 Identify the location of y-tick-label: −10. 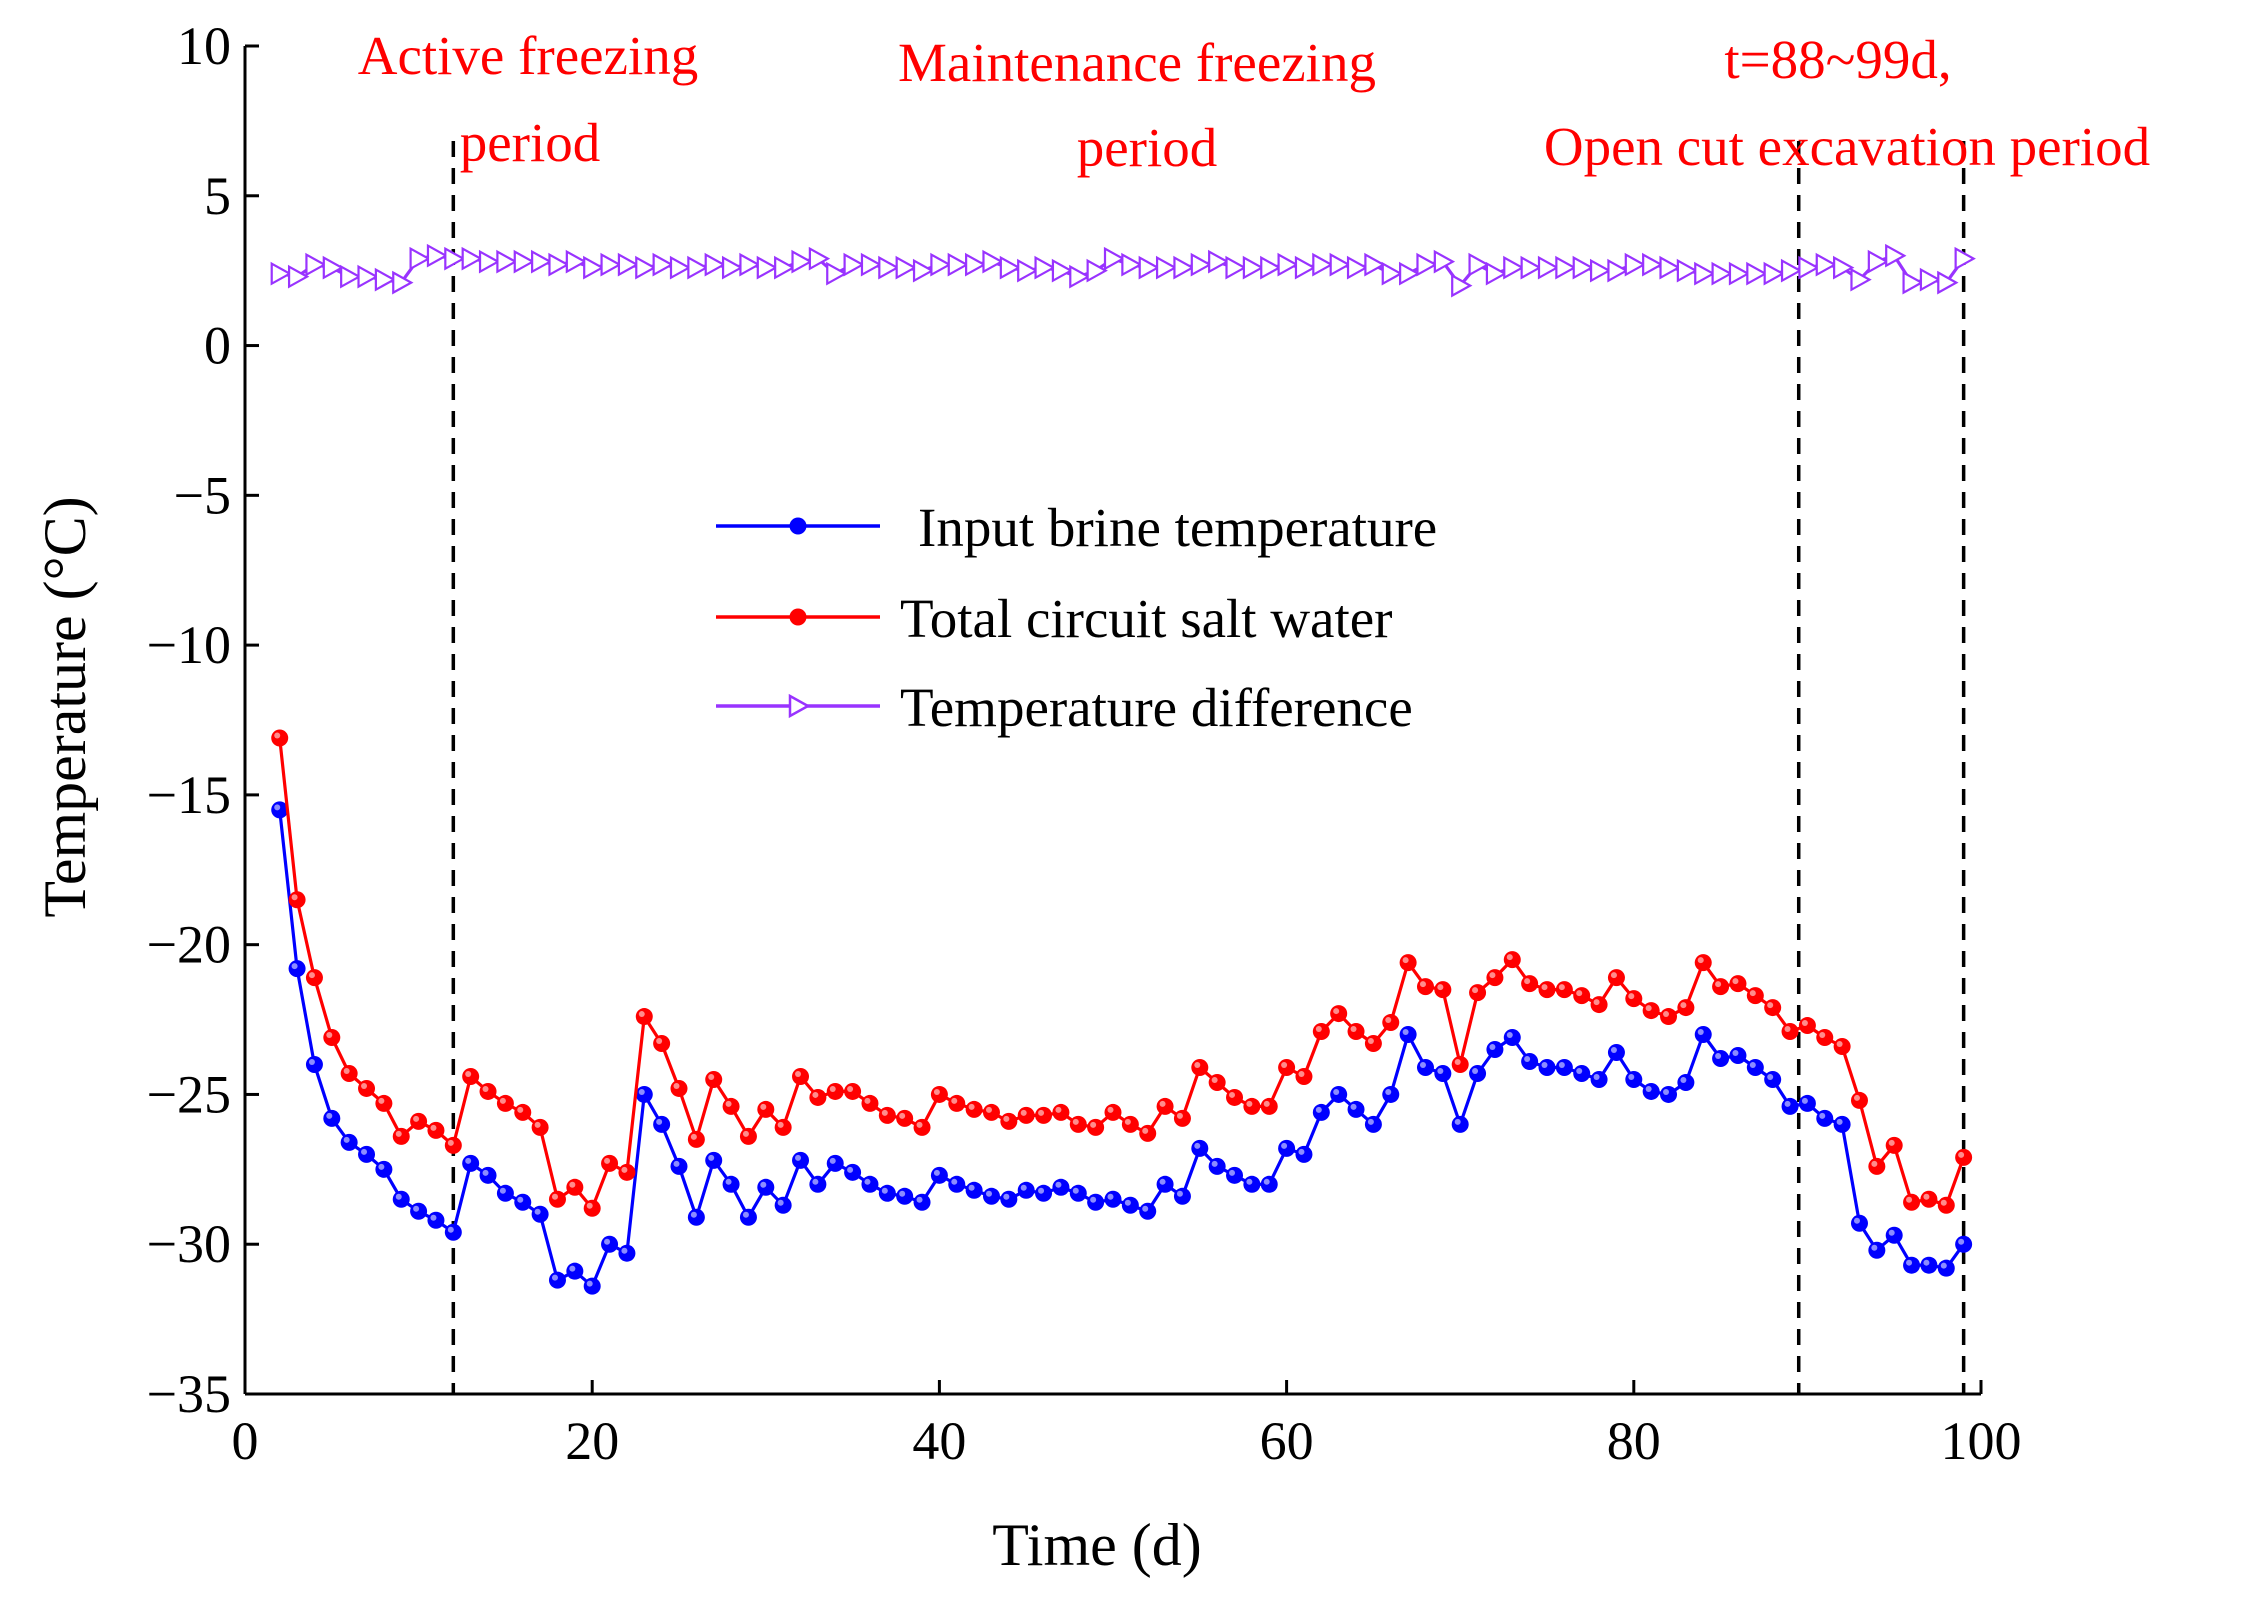
(189, 645).